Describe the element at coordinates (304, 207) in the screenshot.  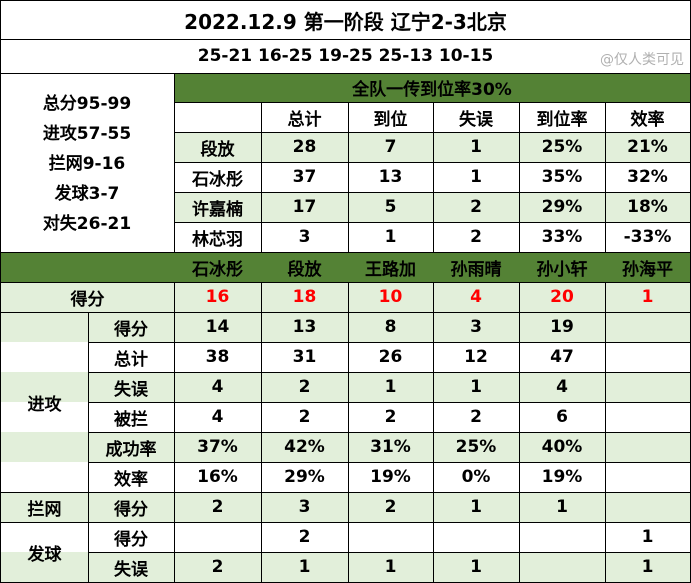
I see `pass-value: 17` at that location.